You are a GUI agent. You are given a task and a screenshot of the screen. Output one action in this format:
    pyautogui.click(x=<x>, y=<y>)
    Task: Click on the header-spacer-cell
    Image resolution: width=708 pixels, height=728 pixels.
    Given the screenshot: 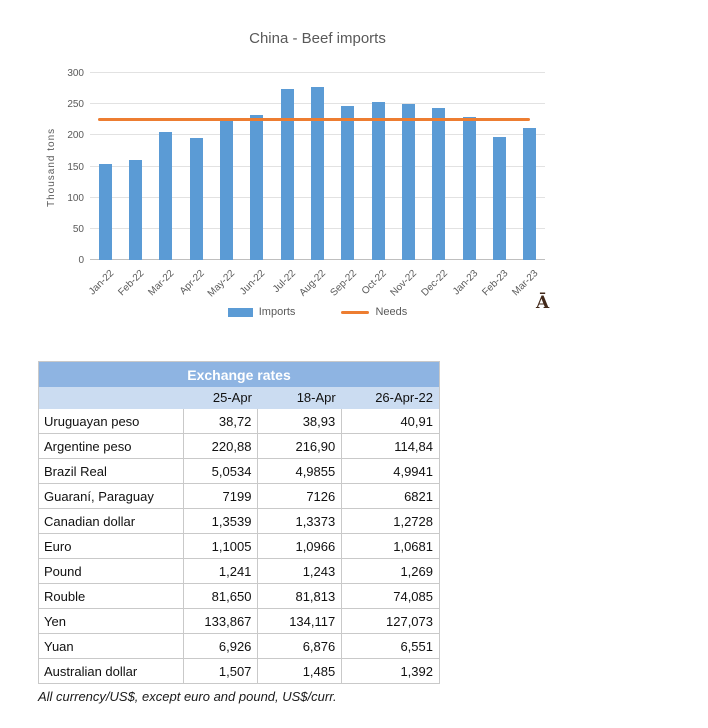 What is the action you would take?
    pyautogui.click(x=111, y=398)
    